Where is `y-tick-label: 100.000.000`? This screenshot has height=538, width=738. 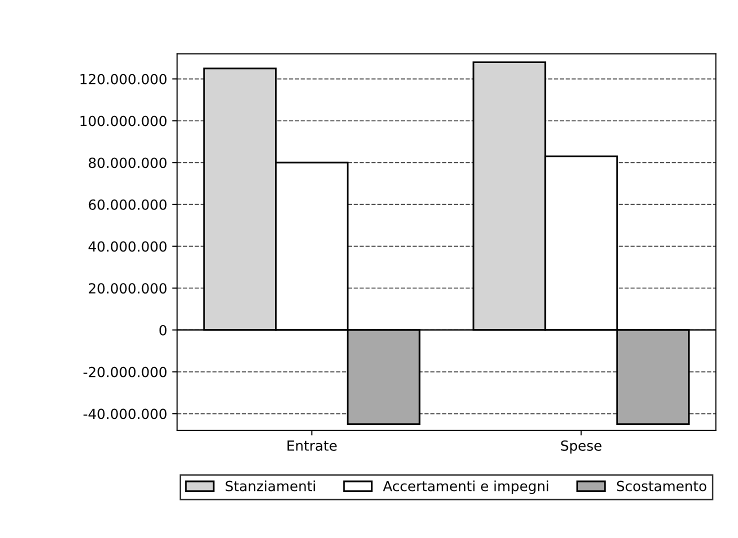
y-tick-label: 100.000.000 is located at coordinates (123, 121).